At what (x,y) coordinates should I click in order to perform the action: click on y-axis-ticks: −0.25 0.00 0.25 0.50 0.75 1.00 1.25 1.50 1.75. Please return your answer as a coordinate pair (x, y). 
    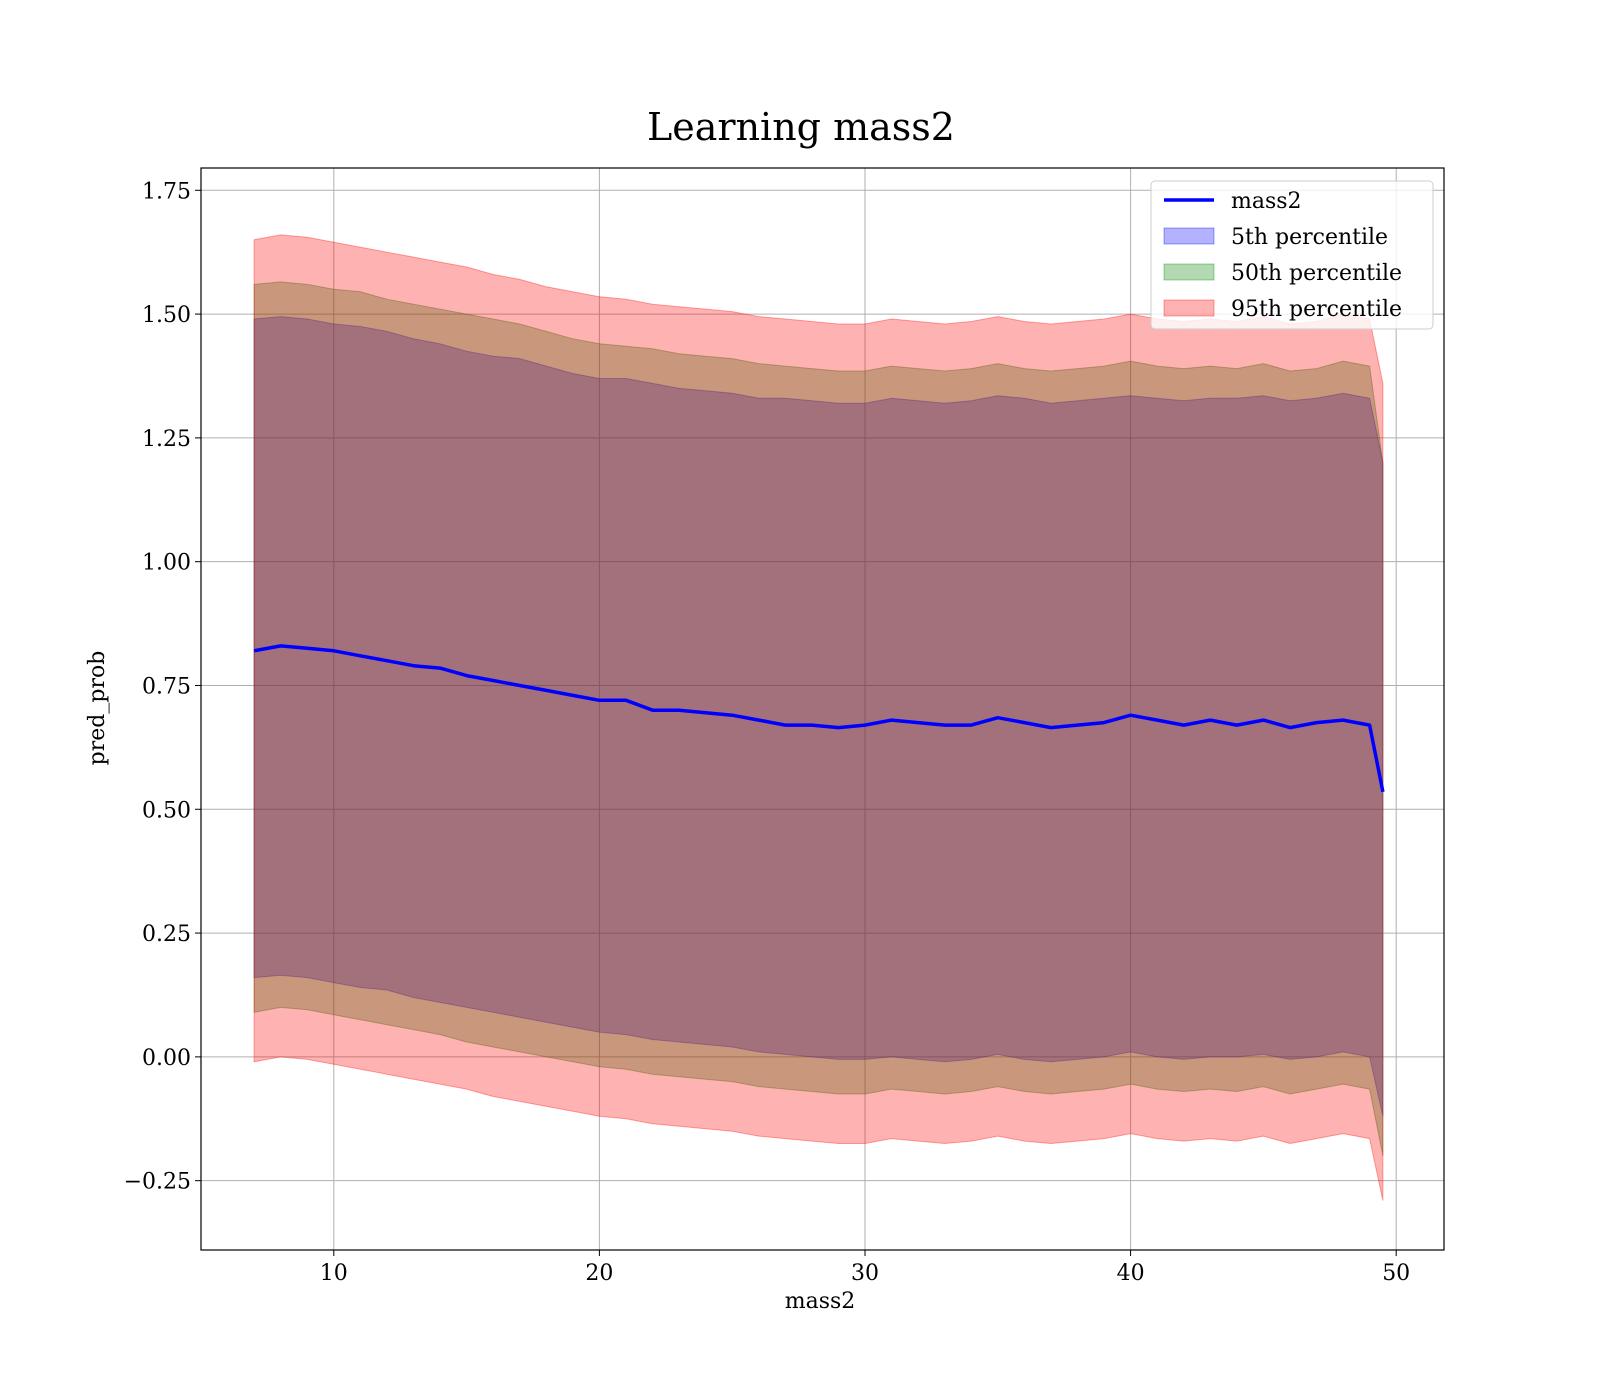
    Looking at the image, I should click on (162, 687).